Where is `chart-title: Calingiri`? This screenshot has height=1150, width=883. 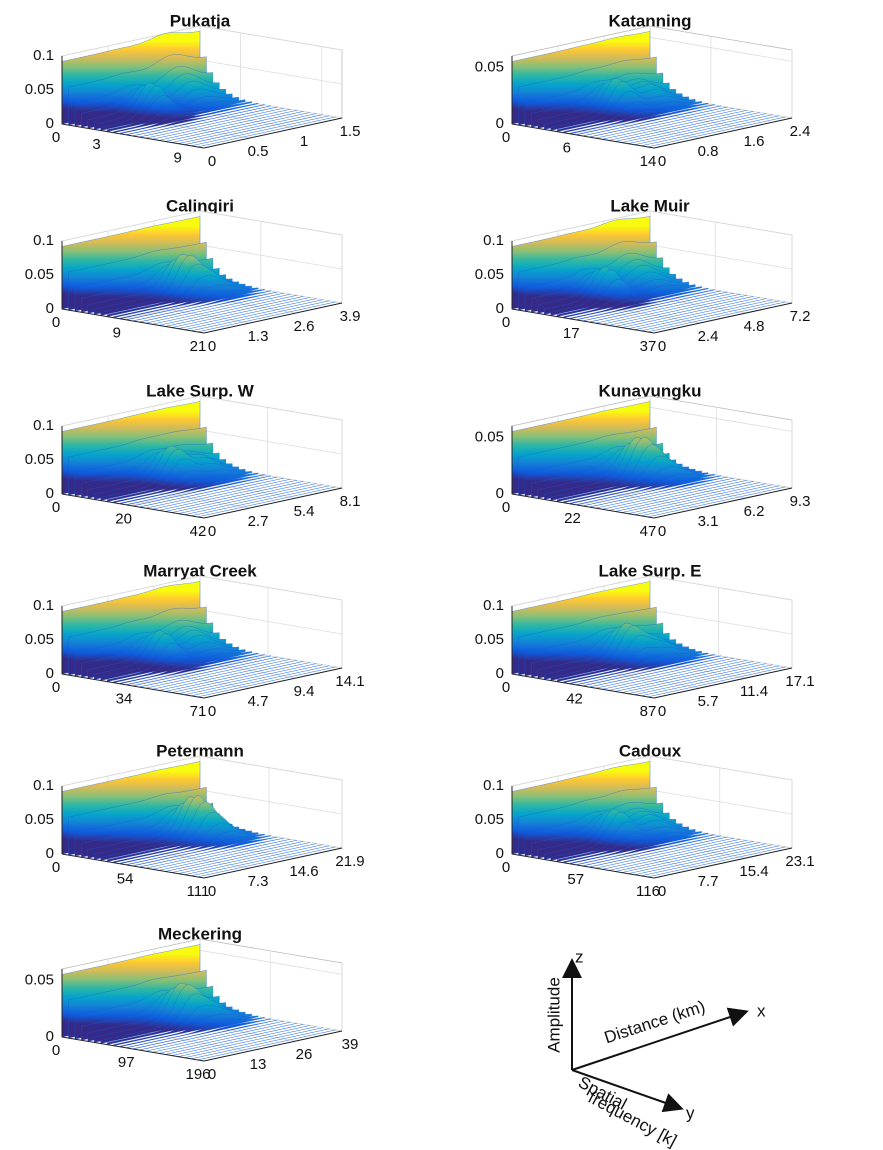 chart-title: Calingiri is located at coordinates (200, 205).